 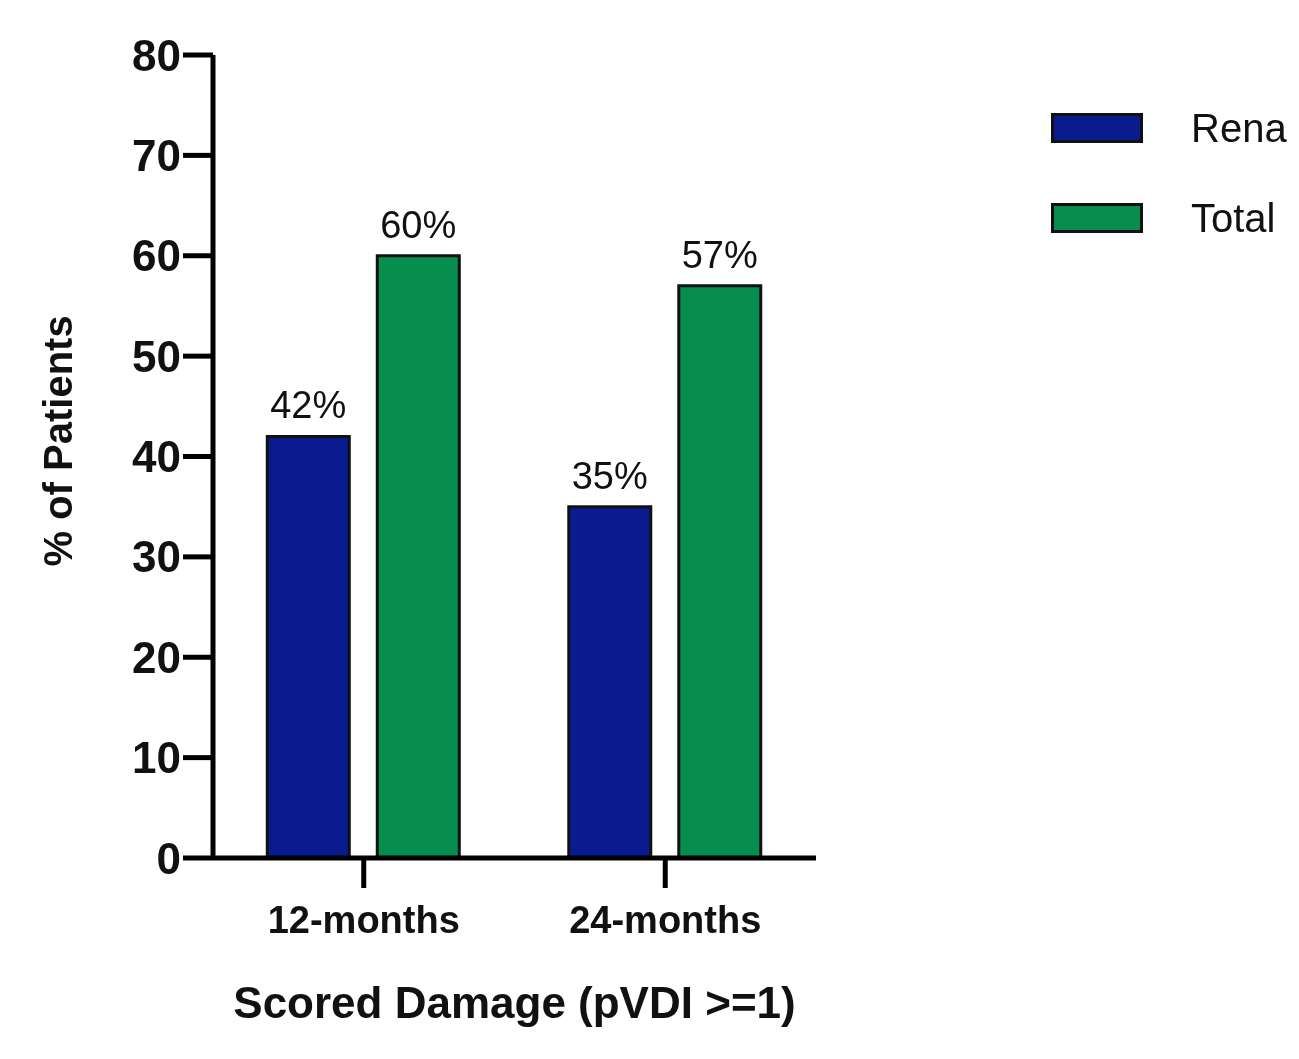 I want to click on data-label: 57%, so click(x=719, y=254).